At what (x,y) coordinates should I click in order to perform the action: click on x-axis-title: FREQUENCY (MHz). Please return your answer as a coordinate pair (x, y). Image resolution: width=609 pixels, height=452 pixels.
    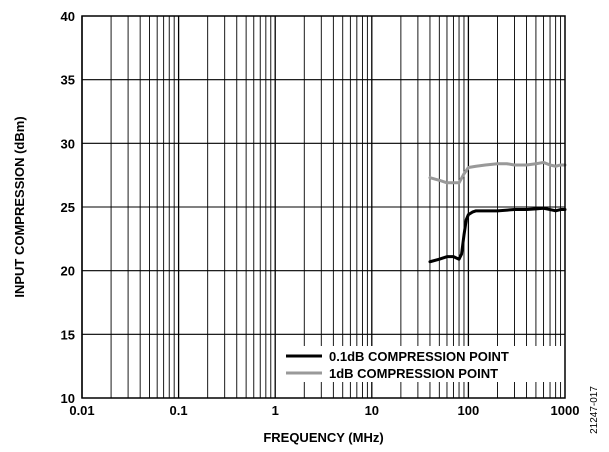
    Looking at the image, I should click on (323, 437).